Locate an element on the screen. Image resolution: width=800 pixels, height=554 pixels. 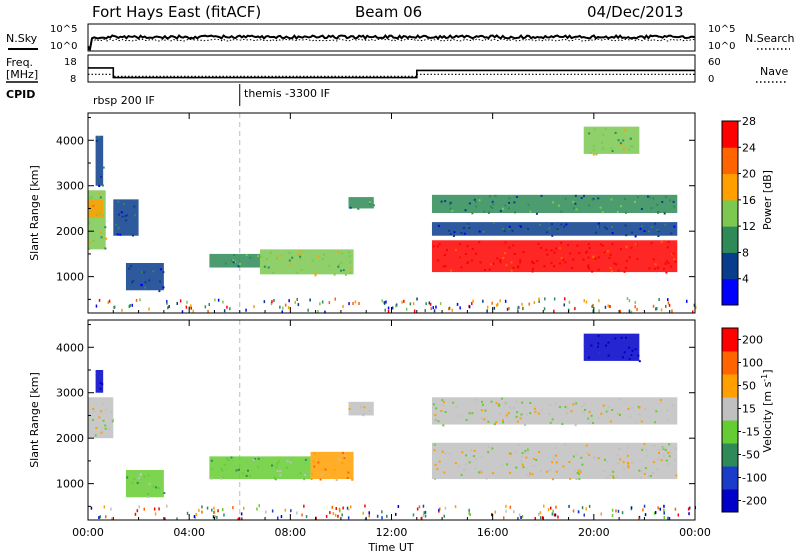
frequency-panel: Freq. [MHz] 18 8 60 0 Nave is located at coordinates (397, 69).